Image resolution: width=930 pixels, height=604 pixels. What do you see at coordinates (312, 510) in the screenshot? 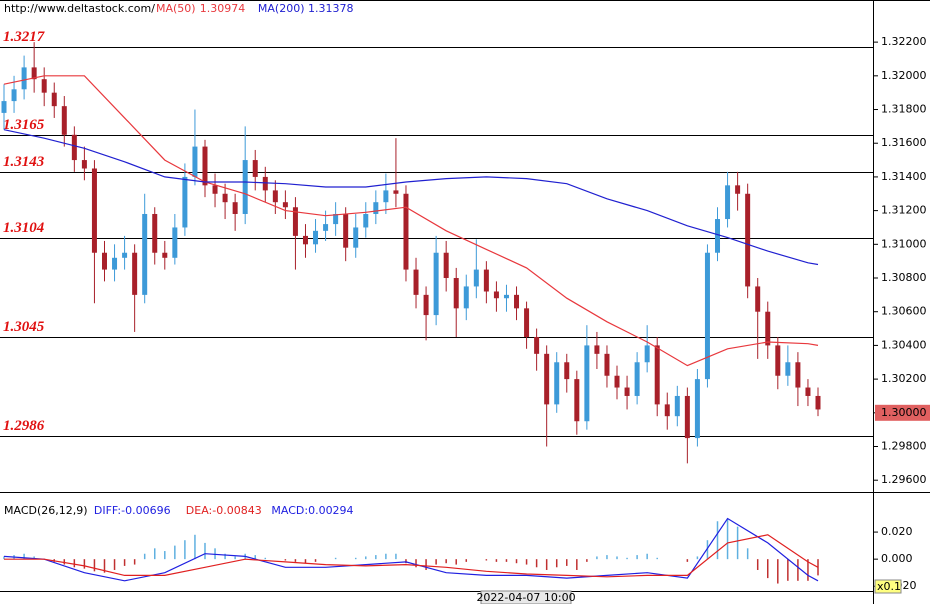
I see `legend-entry: MACD:0.00294` at bounding box center [312, 510].